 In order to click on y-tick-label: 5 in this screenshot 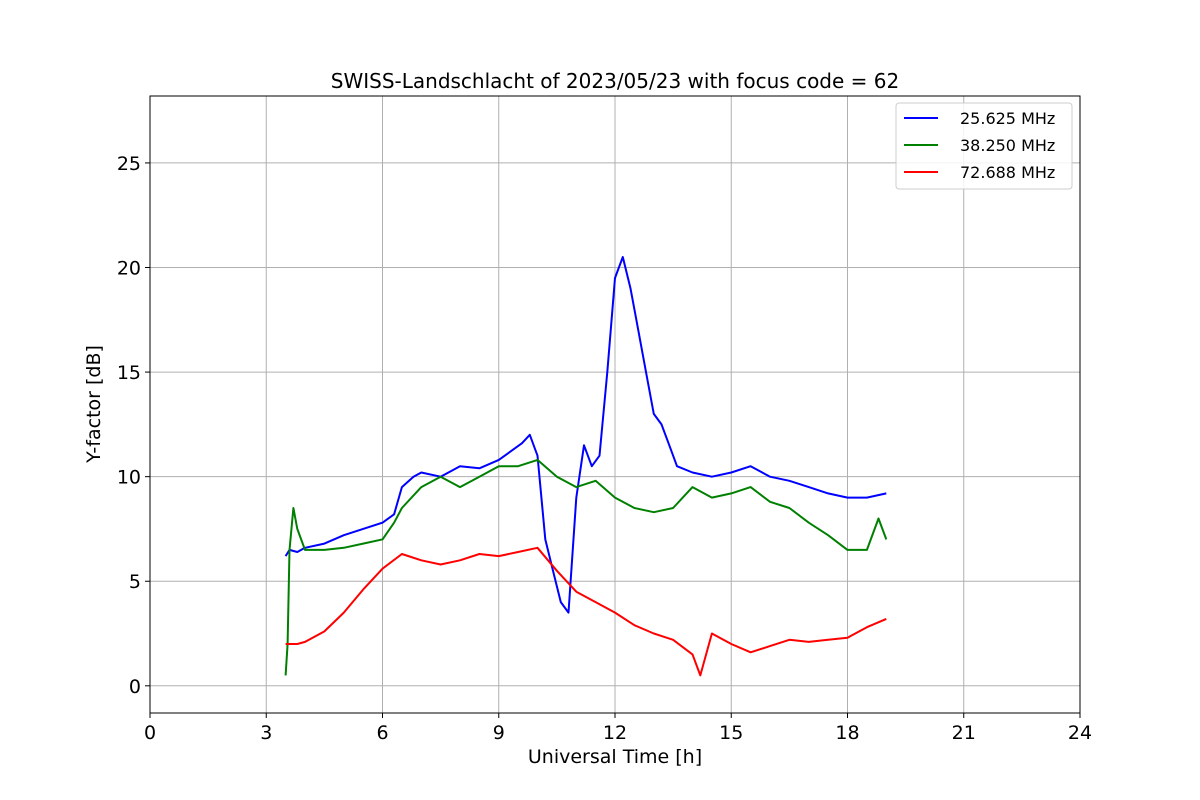, I will do `click(135, 582)`.